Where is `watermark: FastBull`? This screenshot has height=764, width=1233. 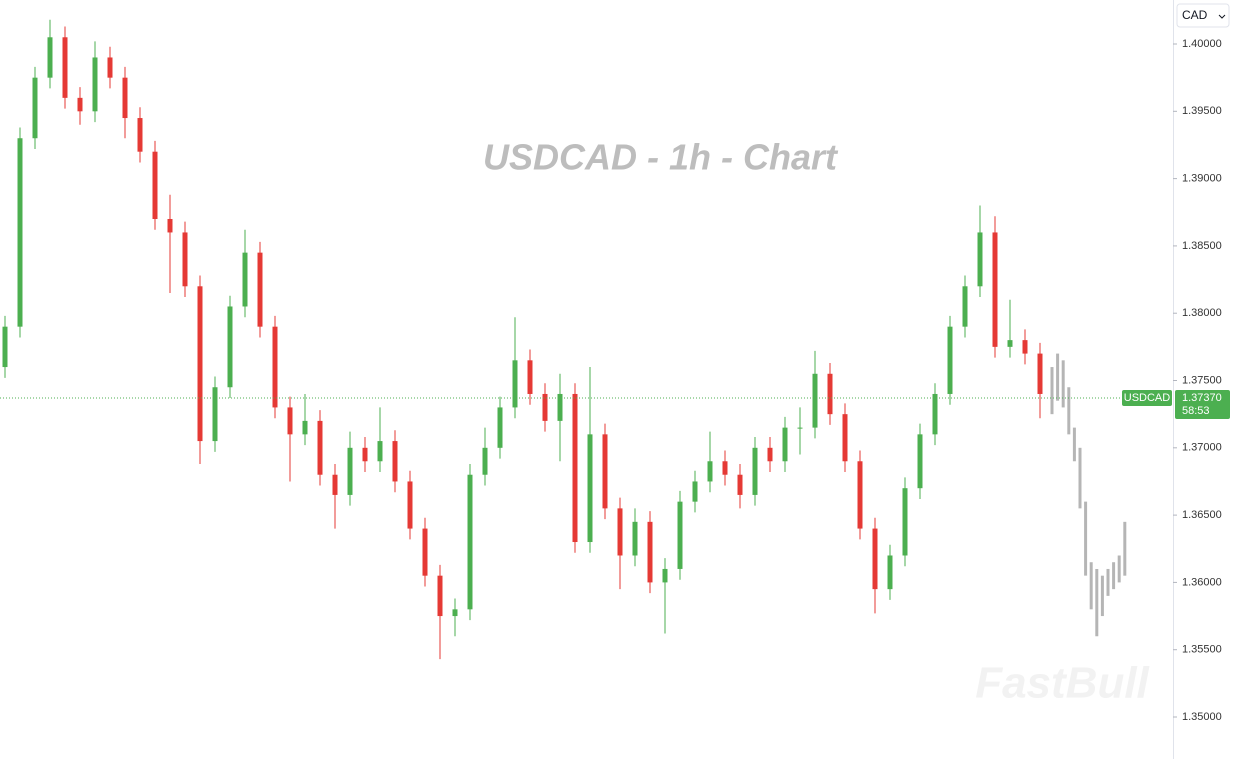 watermark: FastBull is located at coordinates (1062, 683).